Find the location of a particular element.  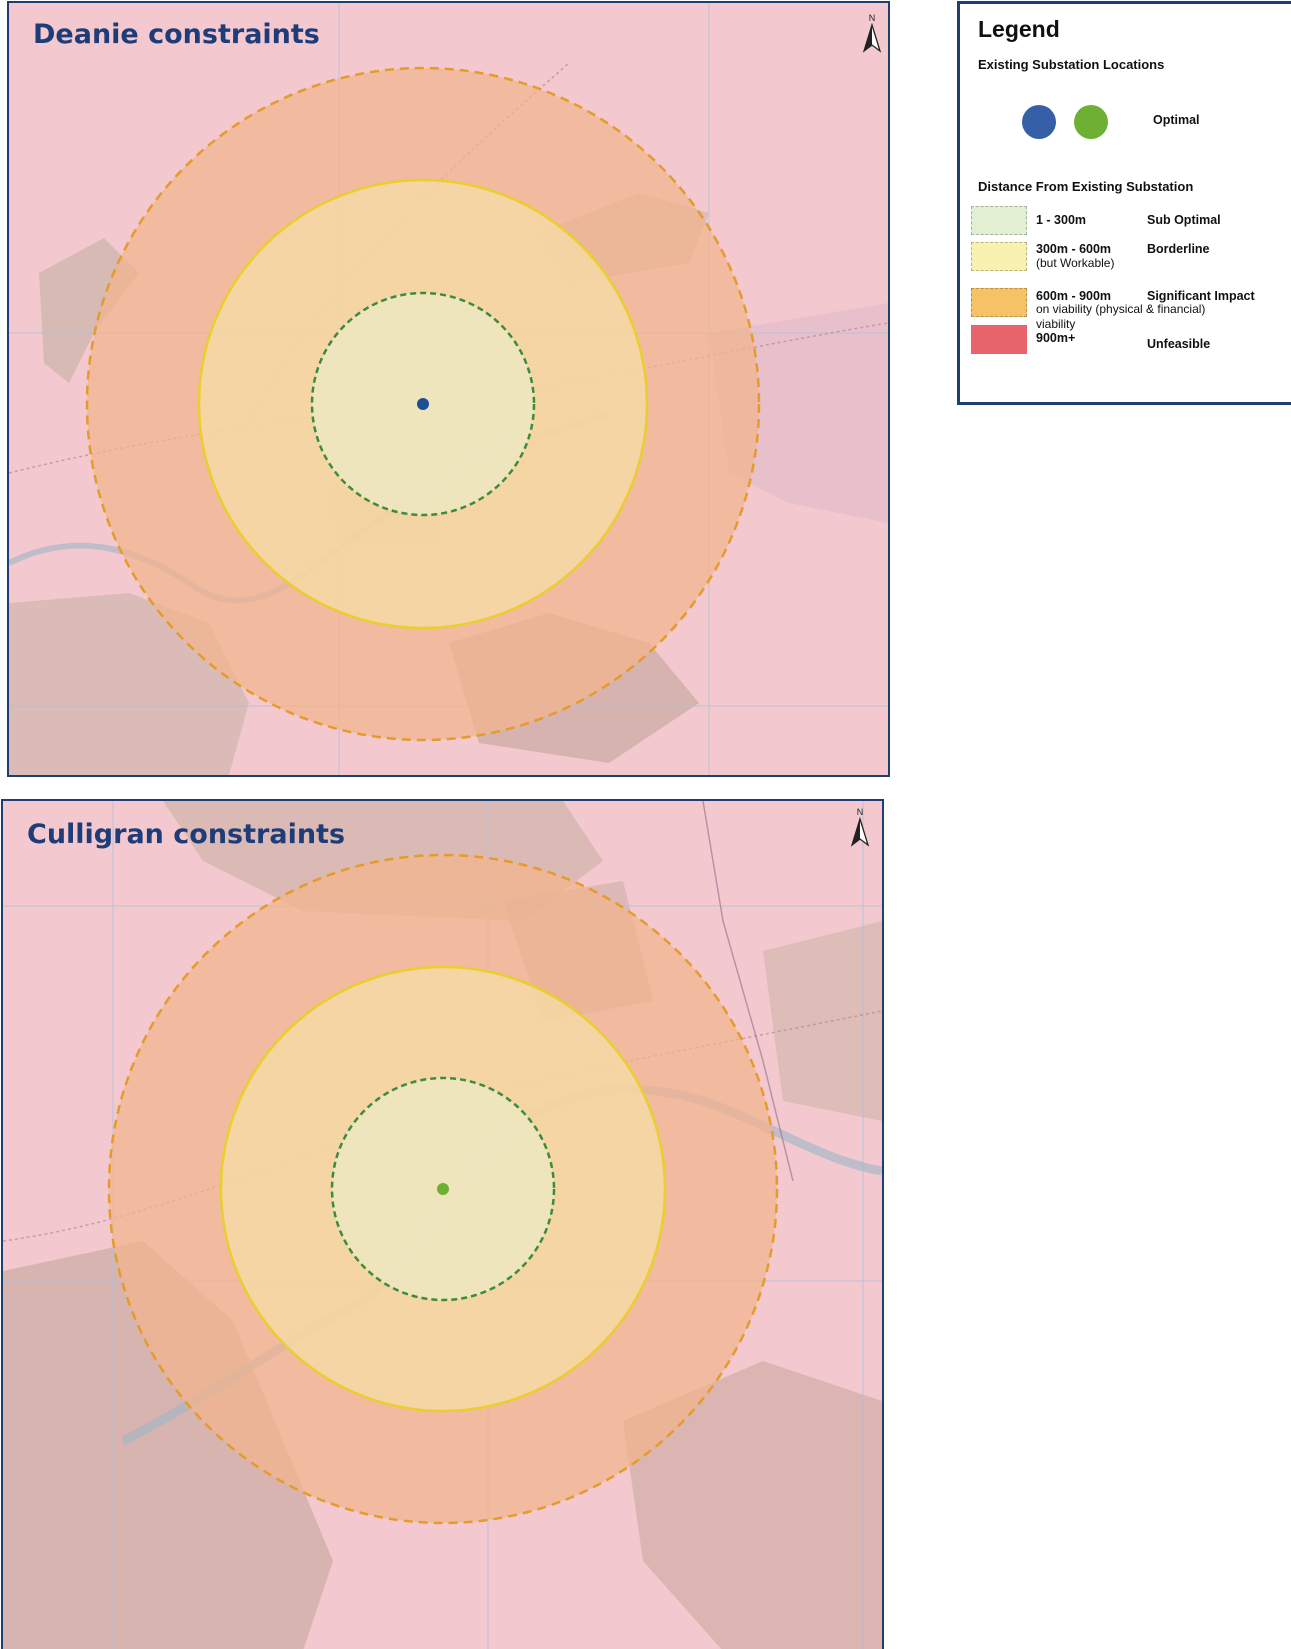

substation-deanie is located at coordinates (423, 404).